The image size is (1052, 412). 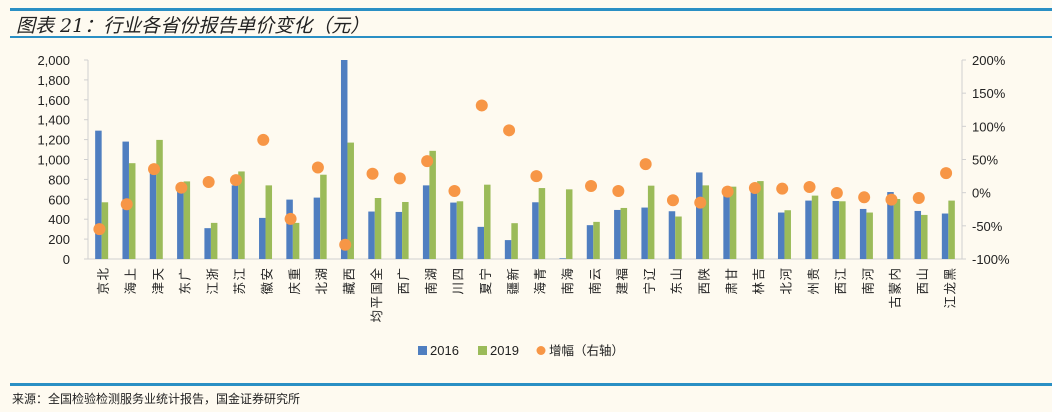 I want to click on legend-label-growth: 增幅（右轴）, so click(x=586, y=350).